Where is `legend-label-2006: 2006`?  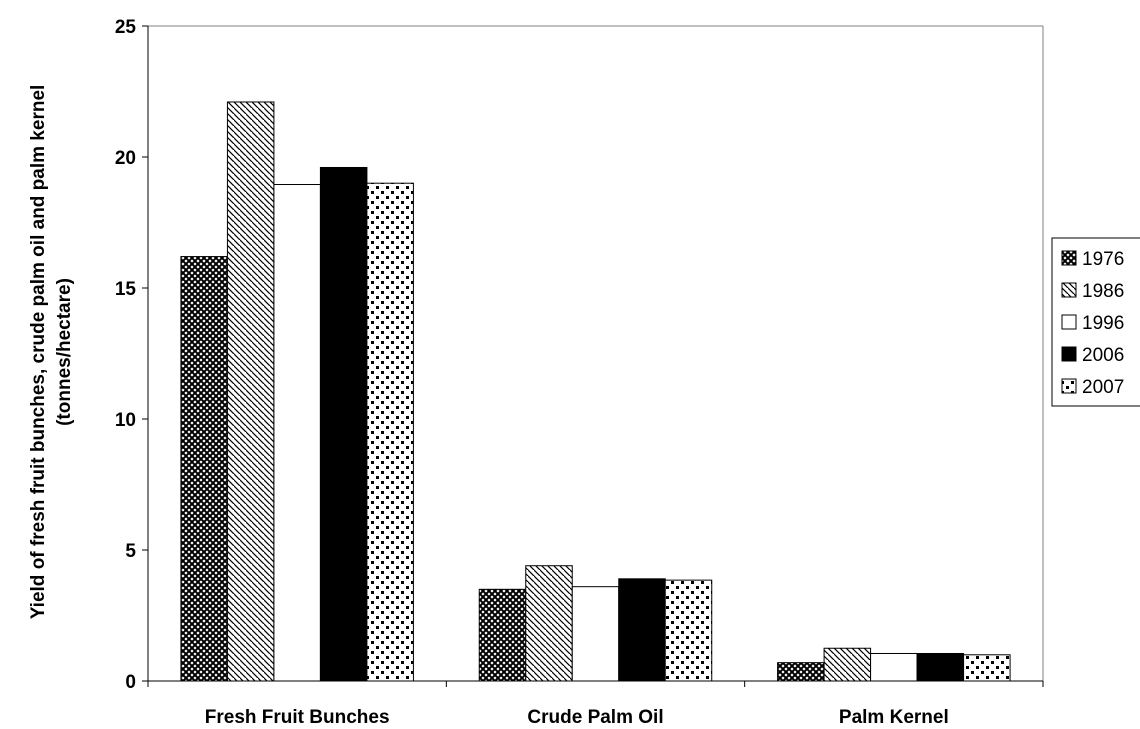
legend-label-2006: 2006 is located at coordinates (1103, 355).